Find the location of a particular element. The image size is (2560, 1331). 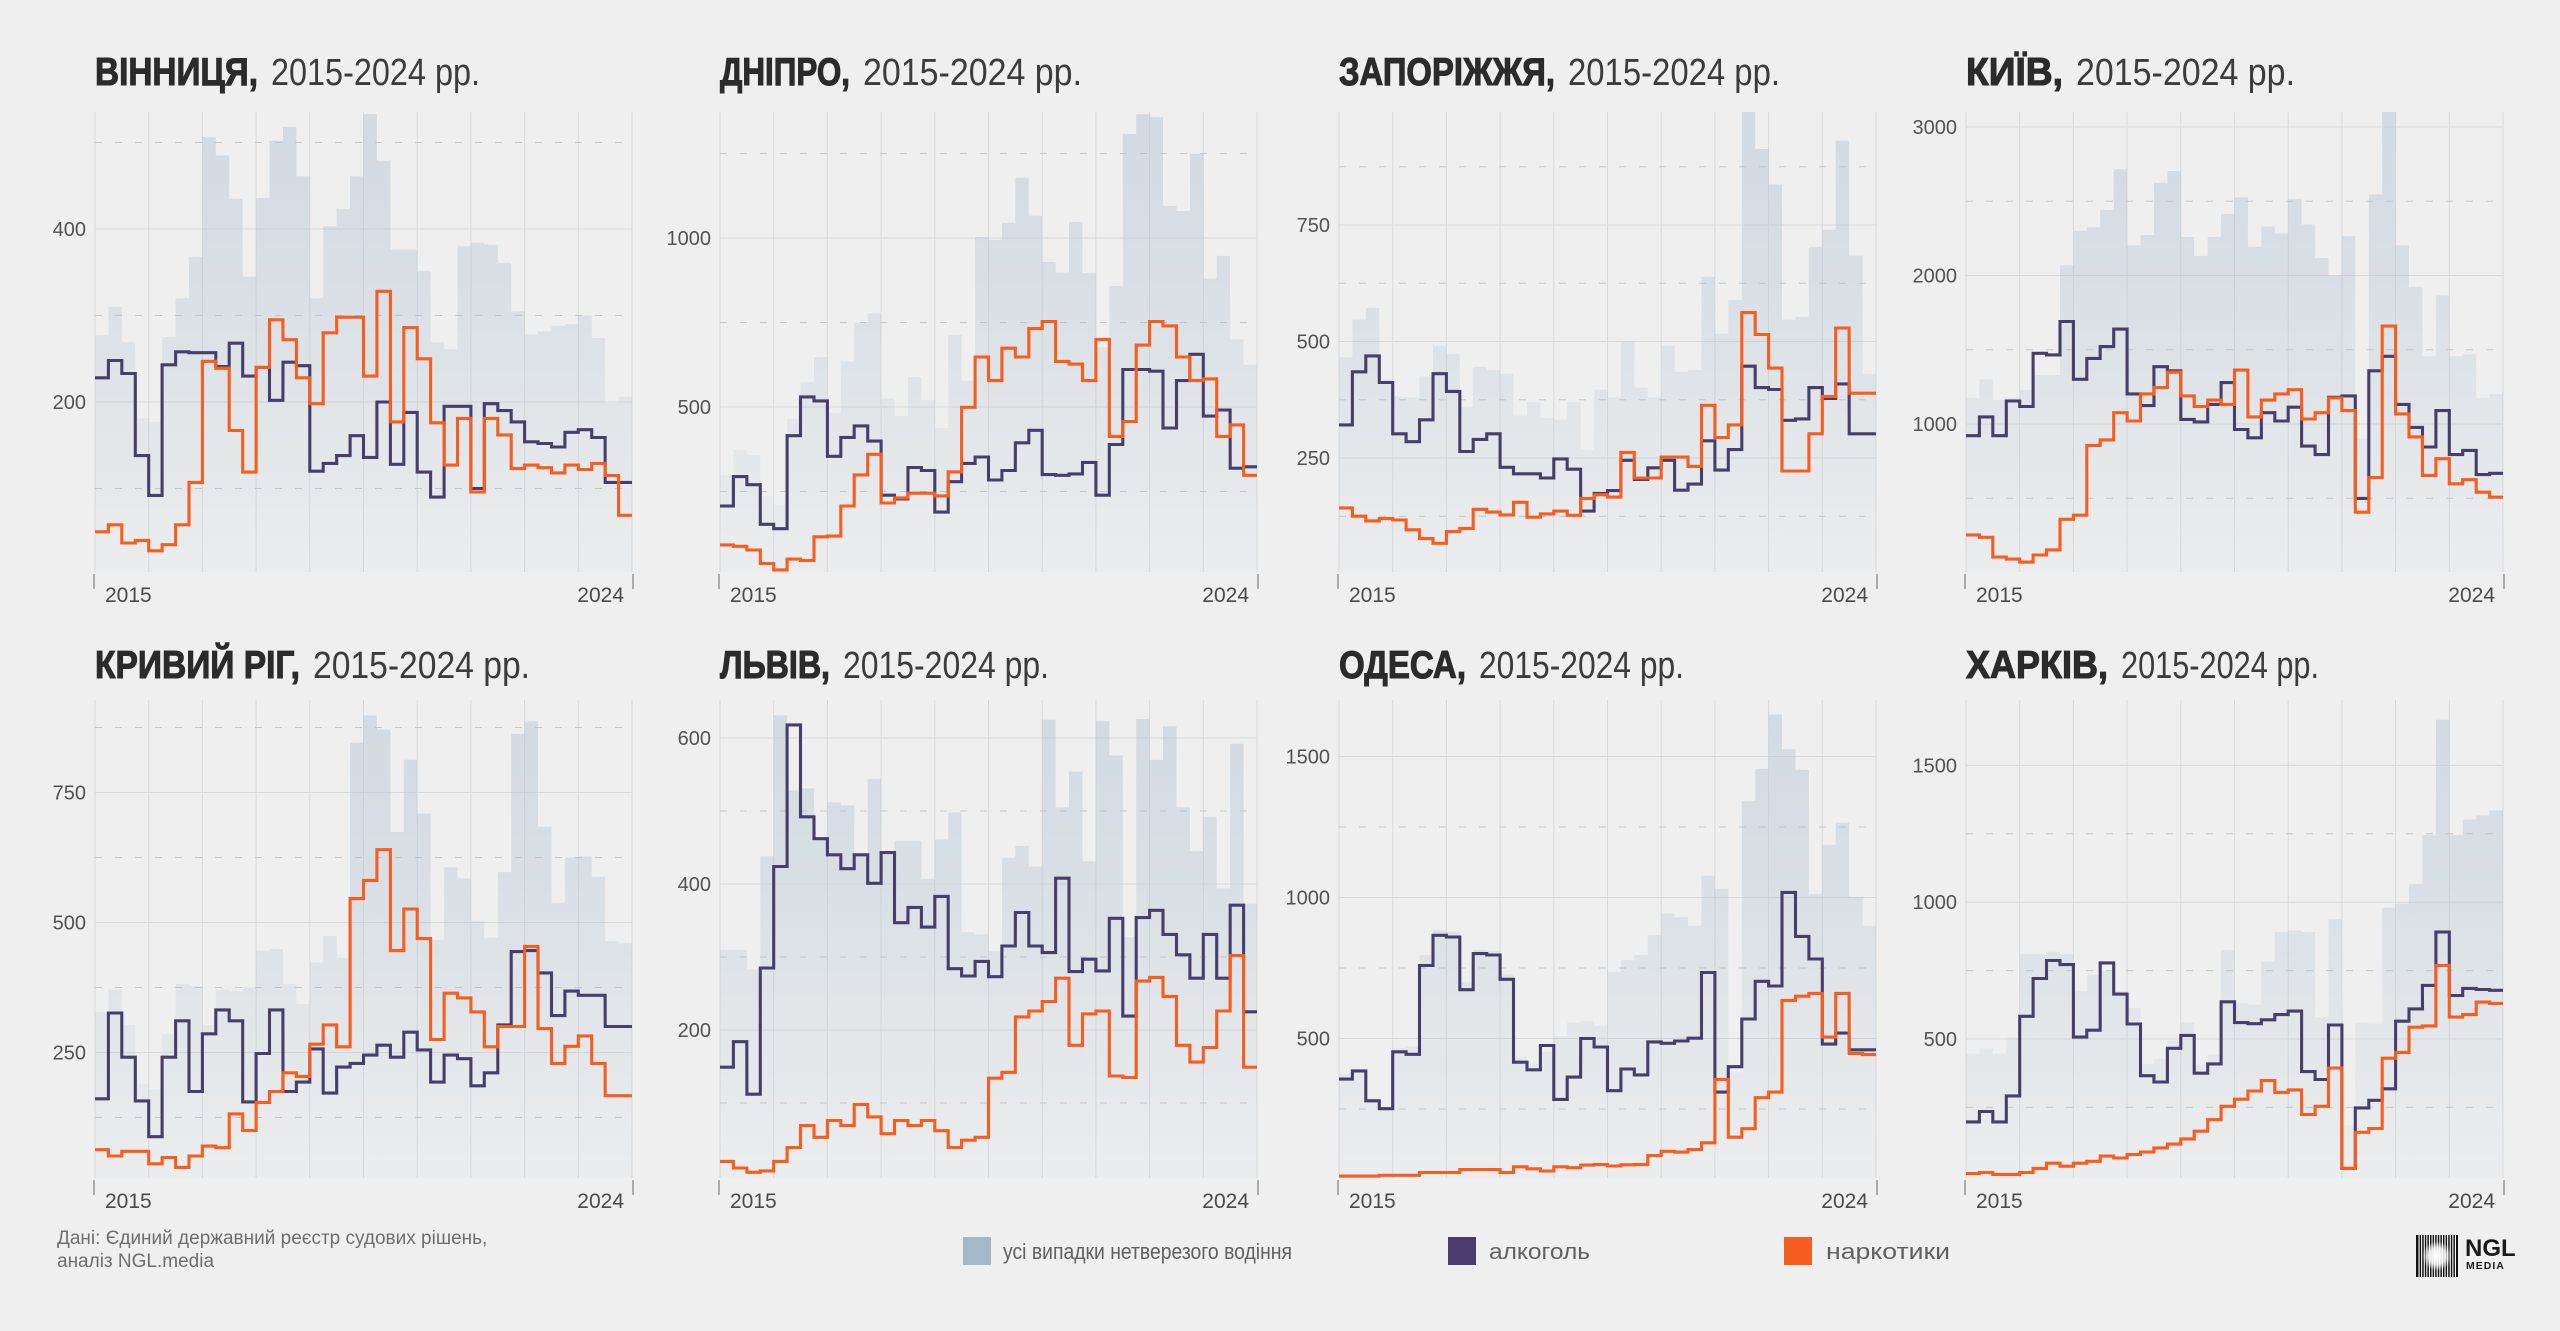

svg-text: ДНІПРО, is located at coordinates (785, 72).